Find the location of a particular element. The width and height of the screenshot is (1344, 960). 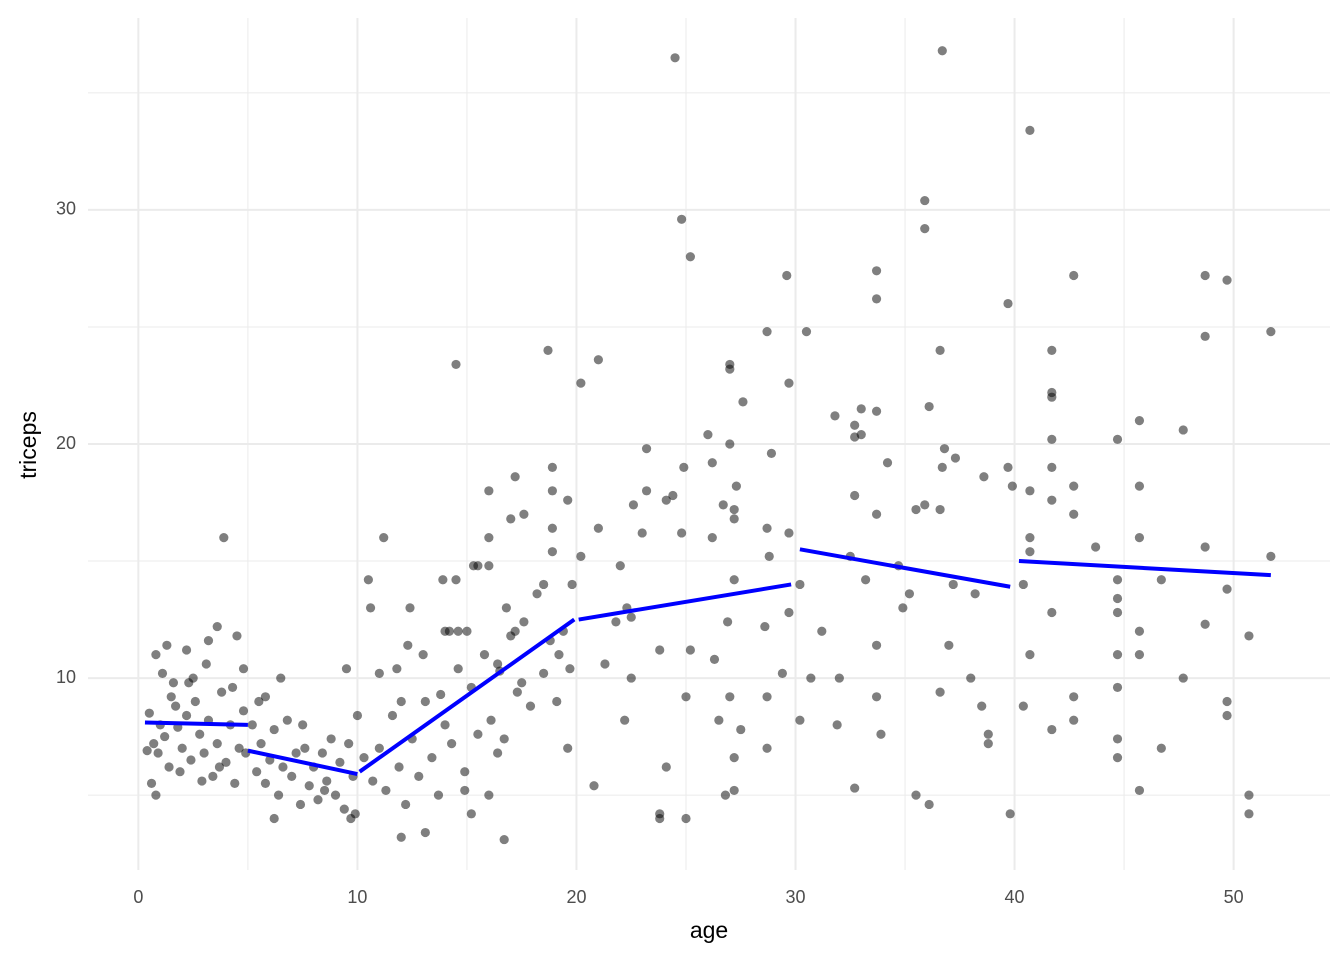

x-tick-label: 0 is located at coordinates (138, 897).